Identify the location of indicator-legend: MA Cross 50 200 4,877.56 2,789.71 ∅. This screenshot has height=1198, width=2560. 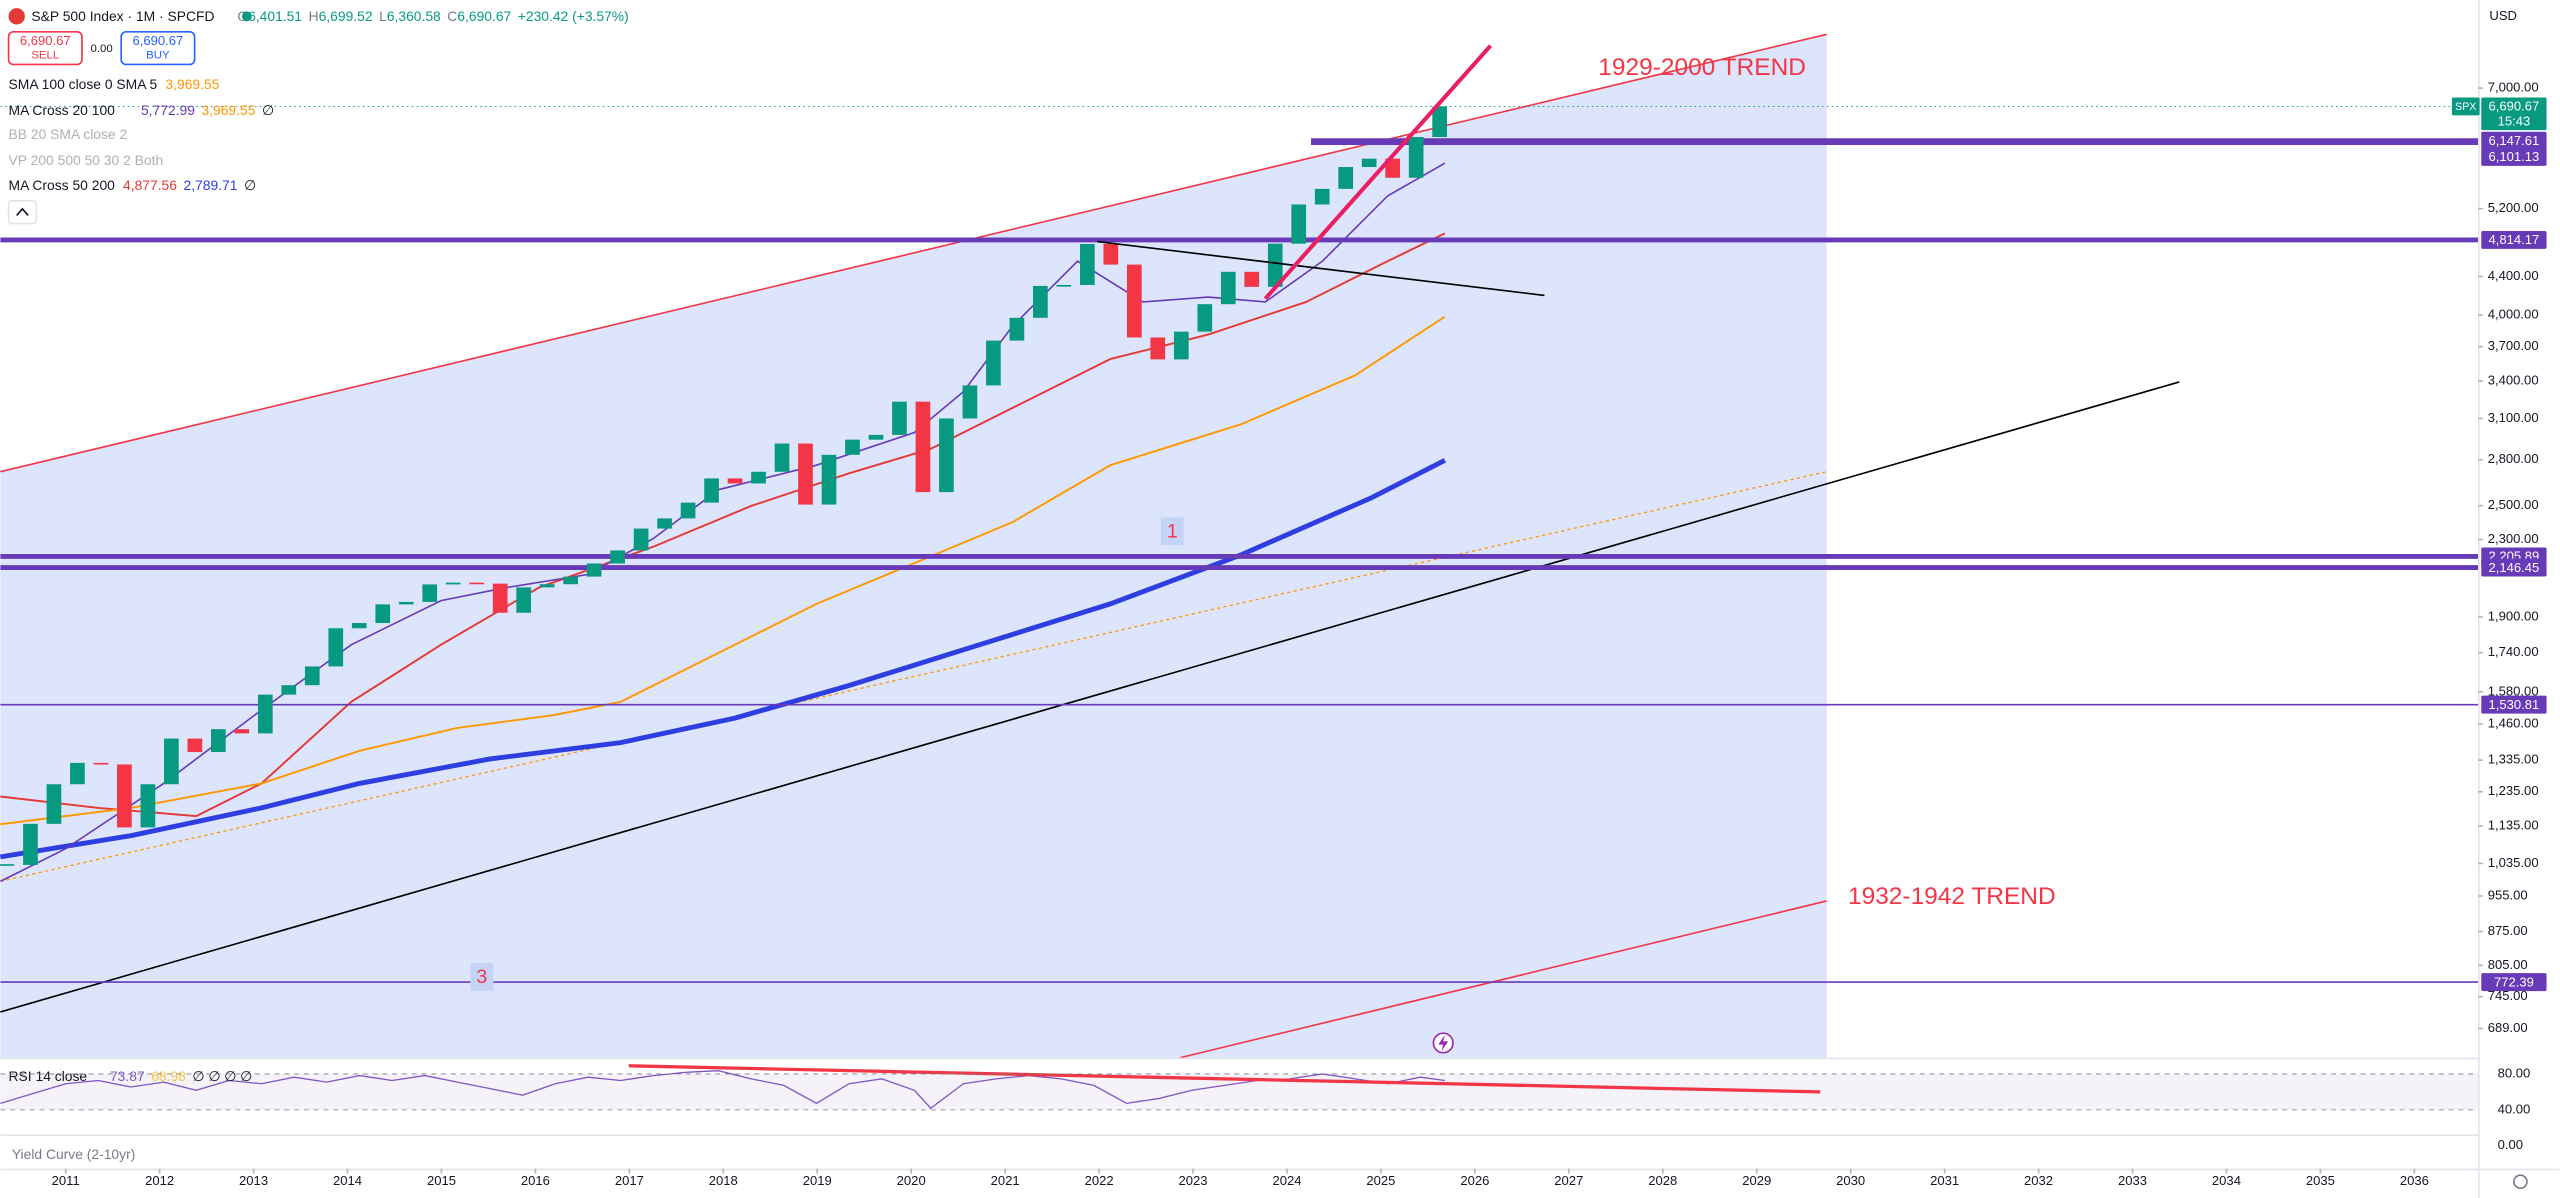
(133, 185).